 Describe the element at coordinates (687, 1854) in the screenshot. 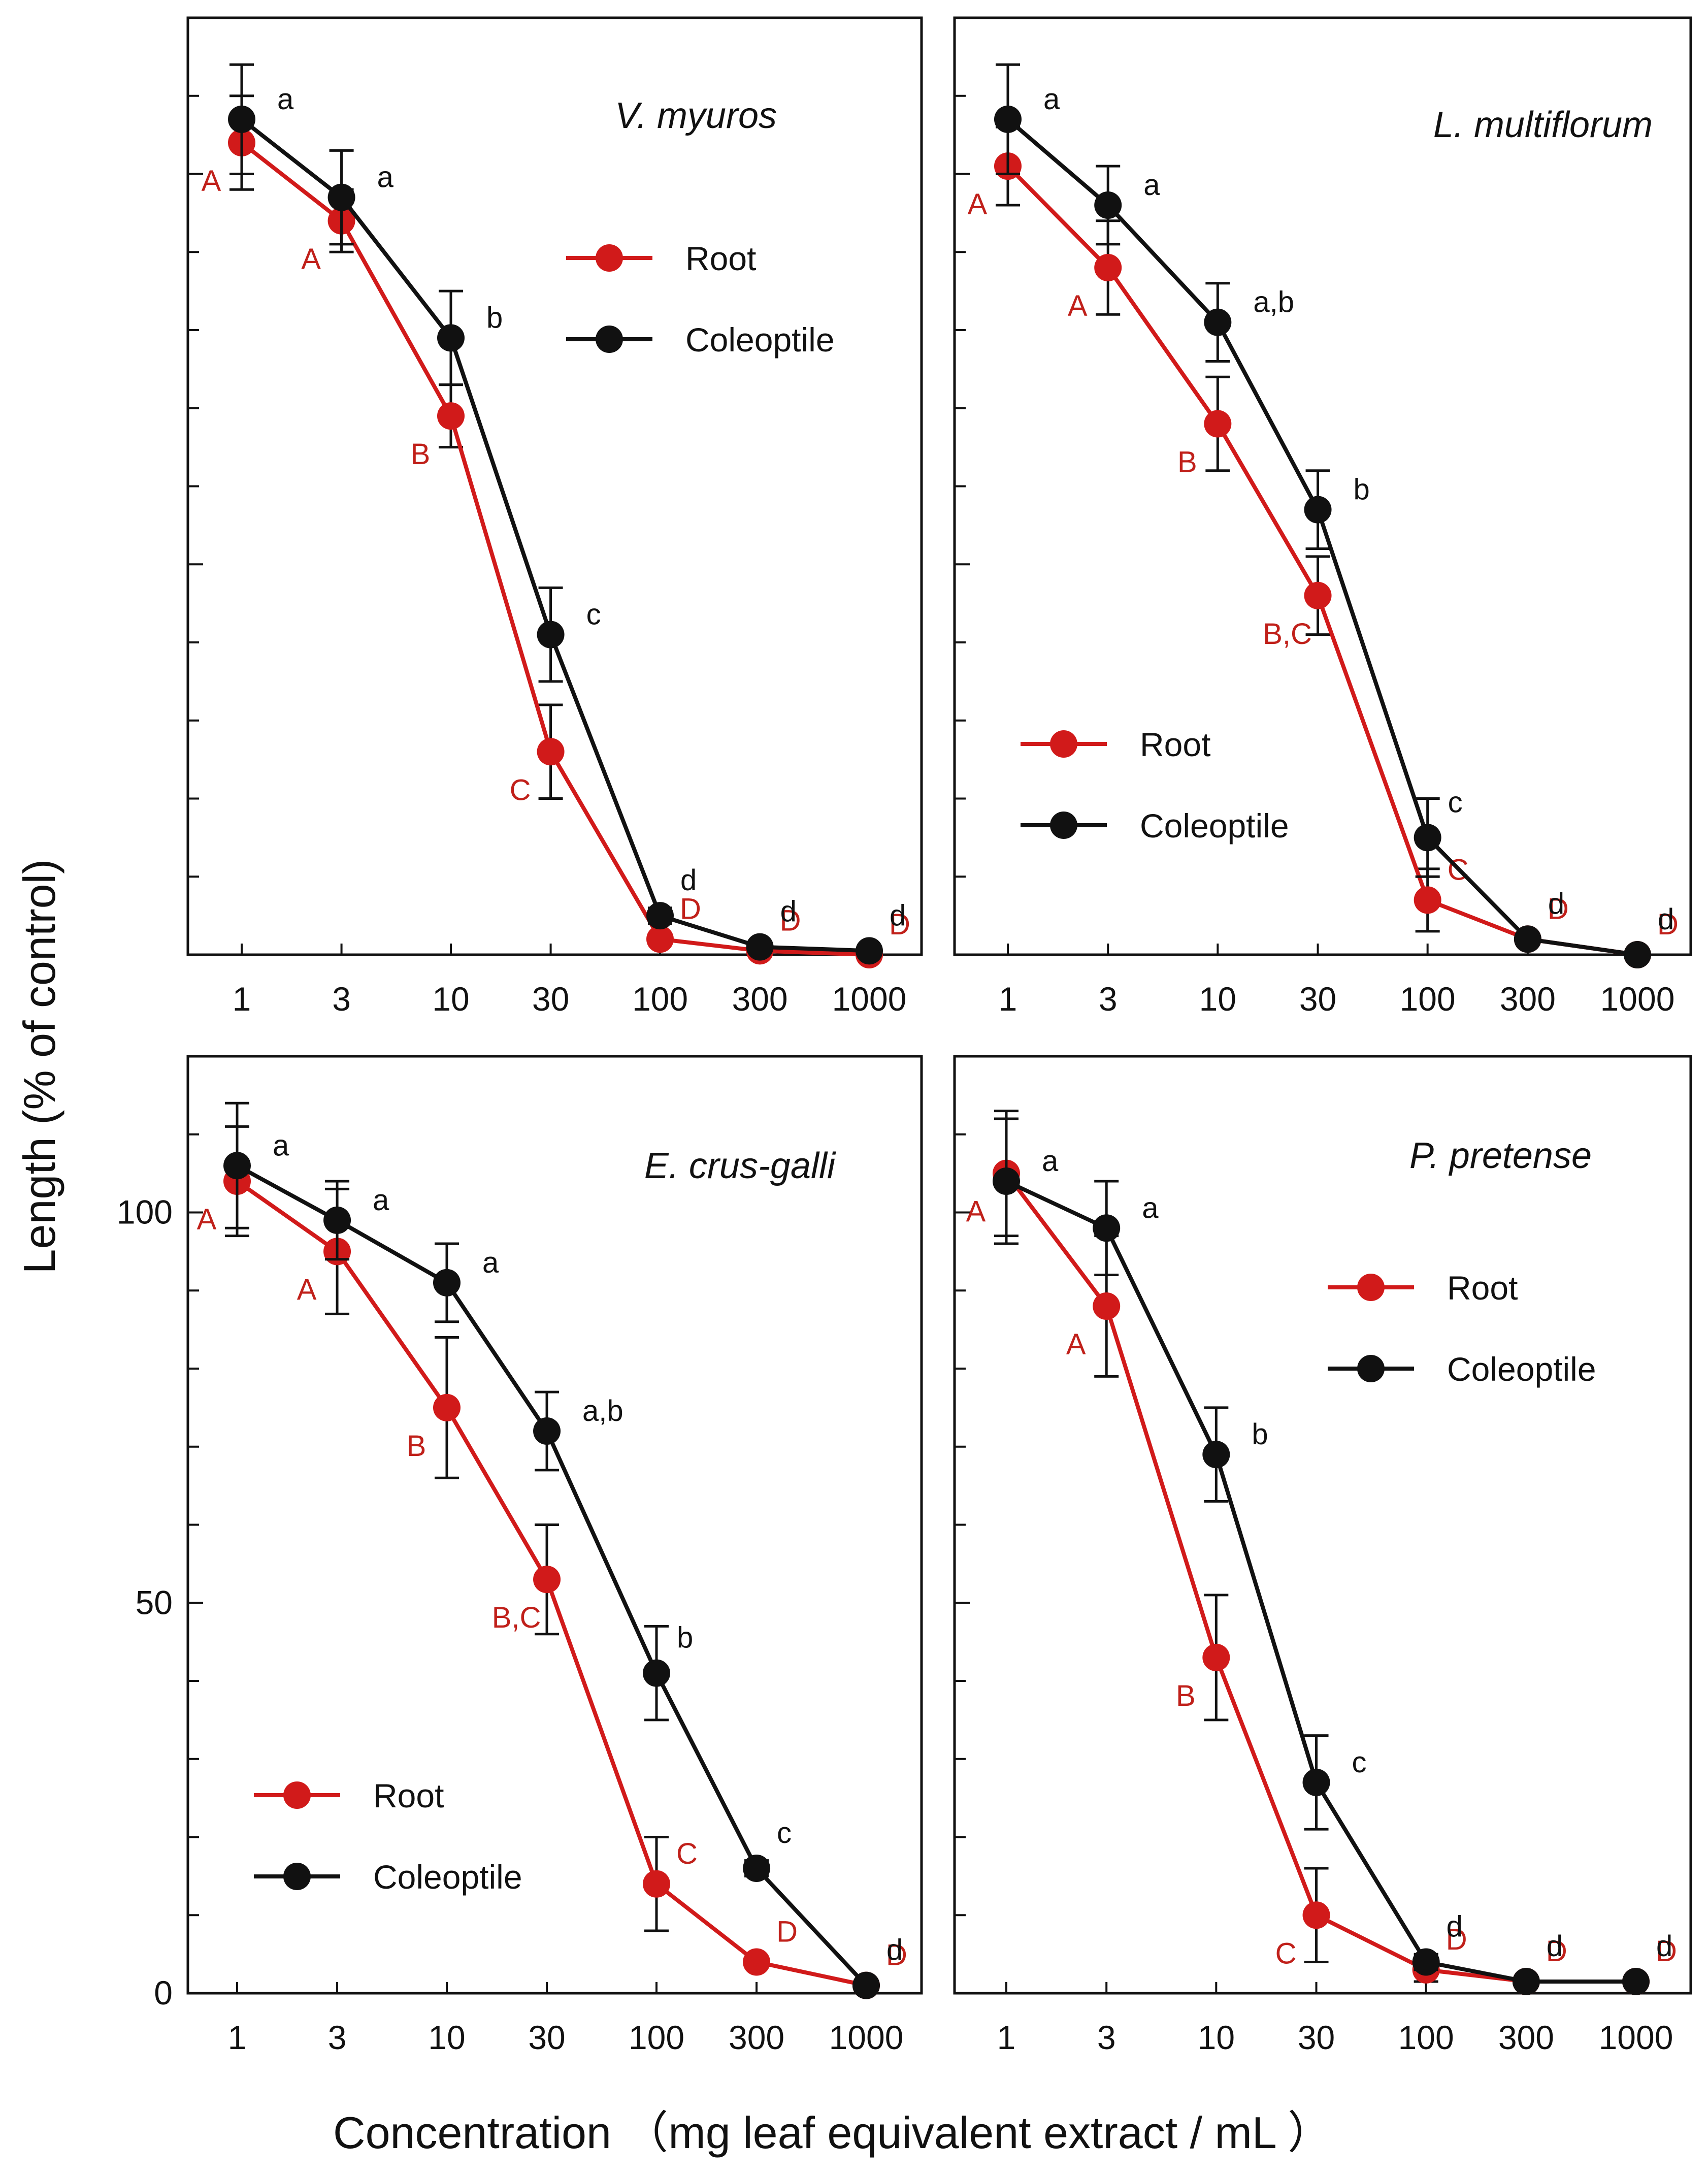

I see `root-significance-letter: C` at that location.